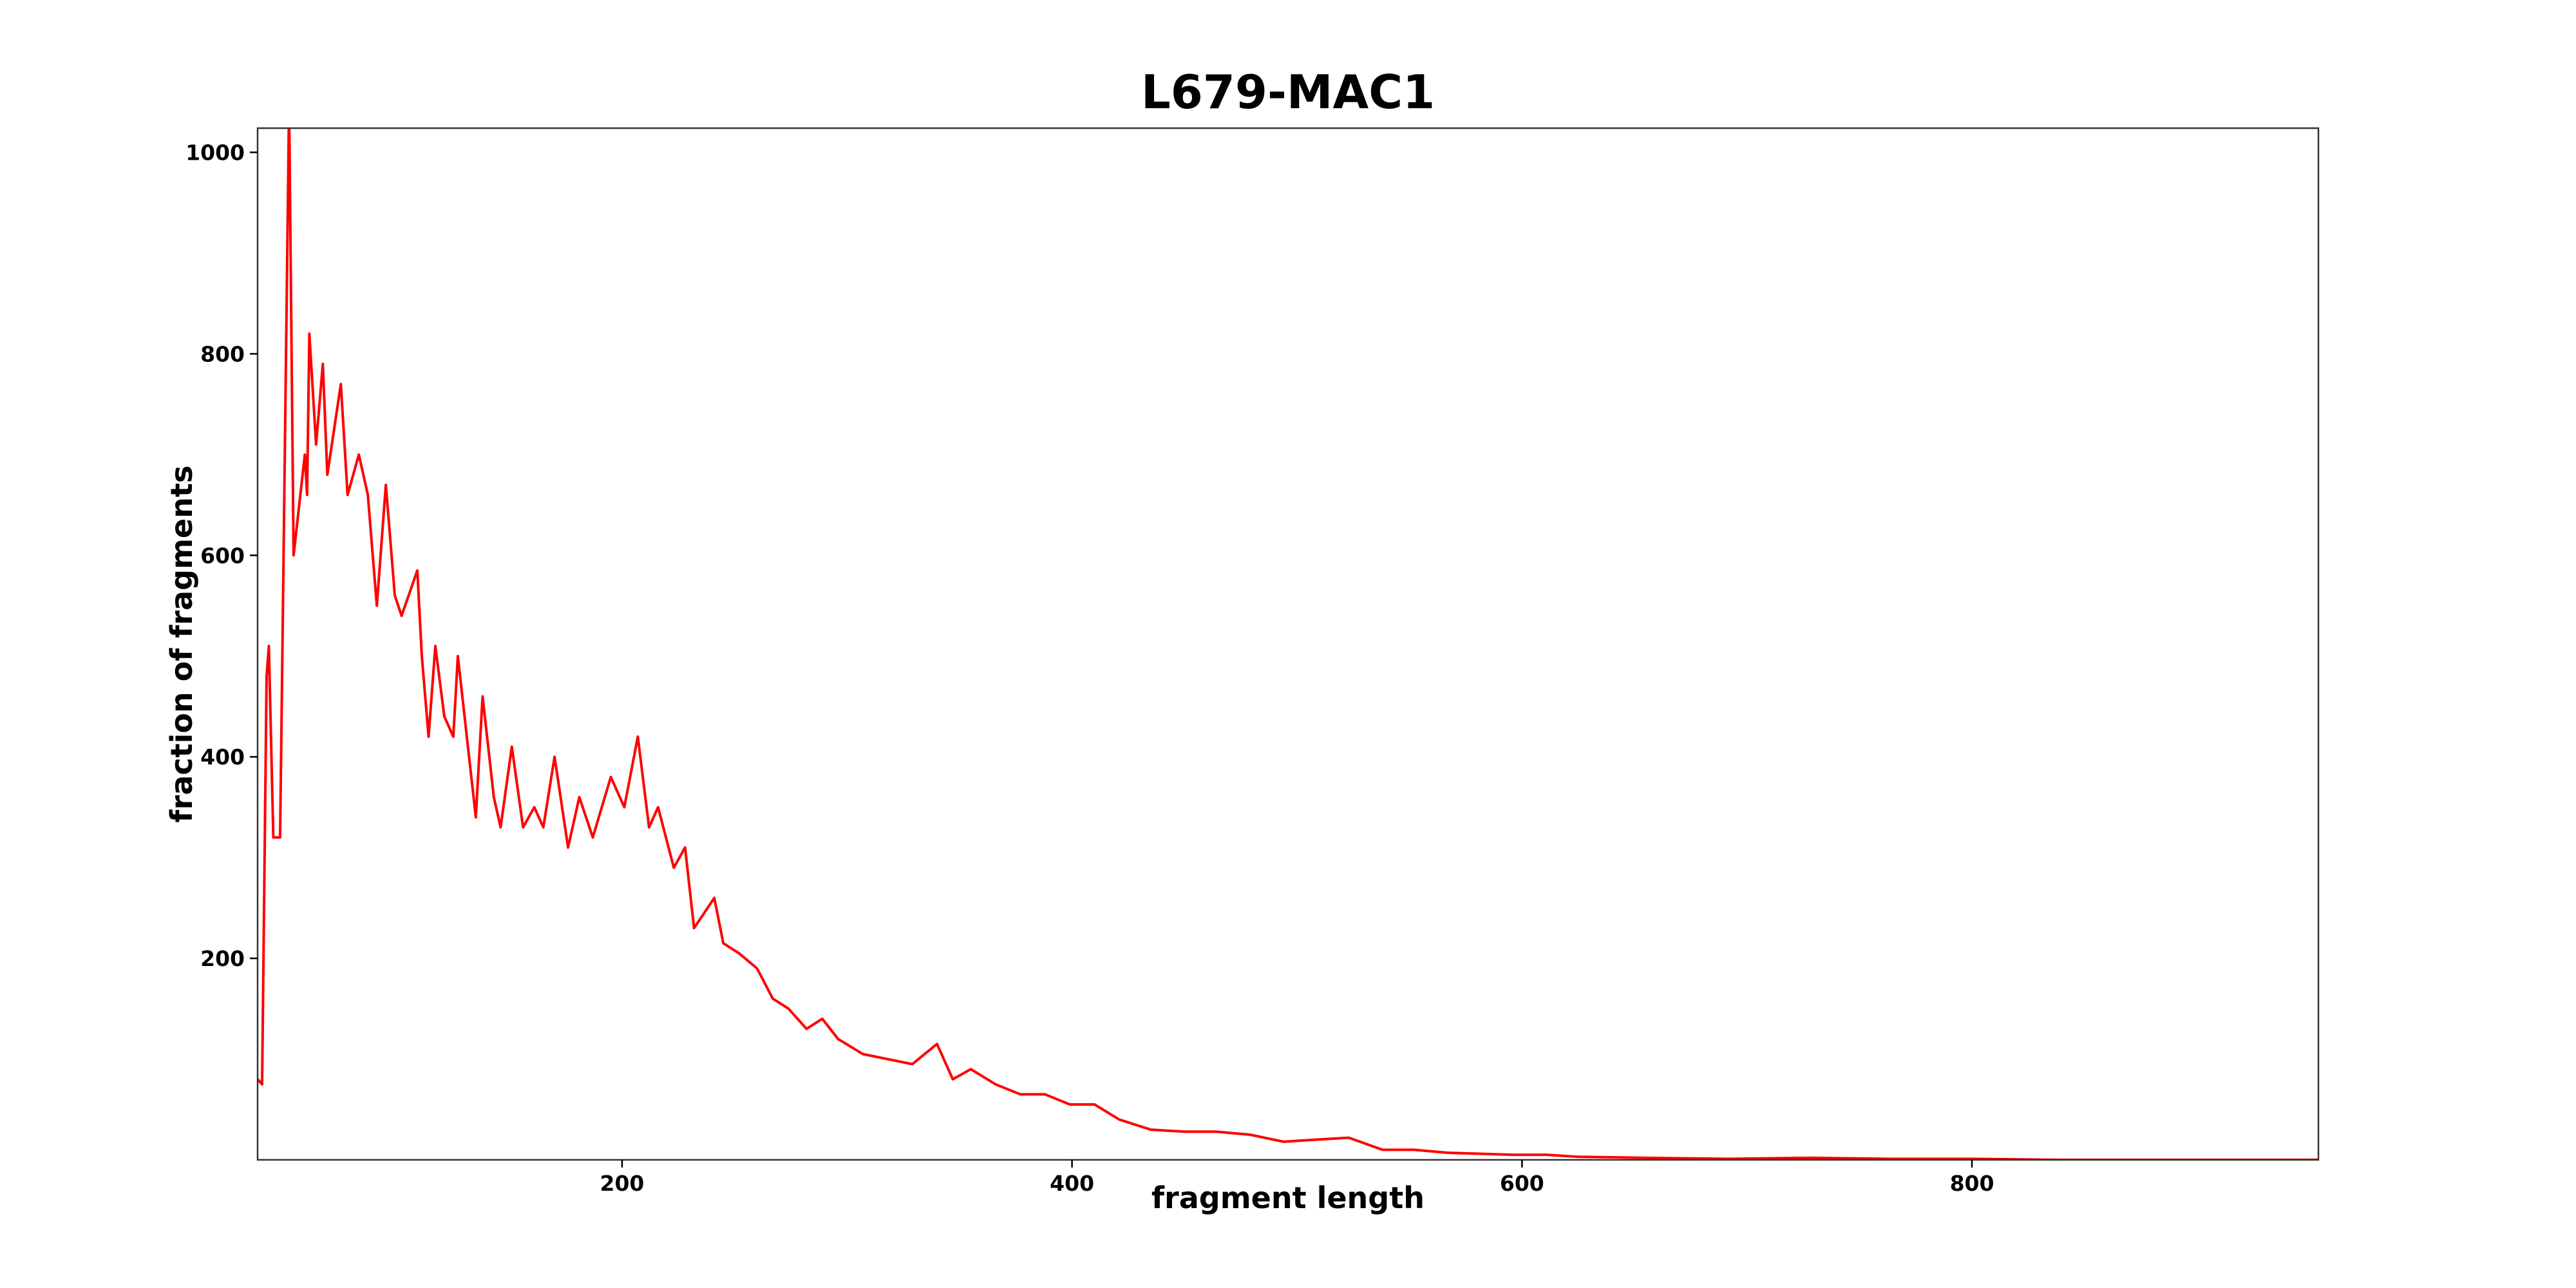 This screenshot has width=2576, height=1288. Describe the element at coordinates (223, 958) in the screenshot. I see `y-tick-label: 200` at that location.